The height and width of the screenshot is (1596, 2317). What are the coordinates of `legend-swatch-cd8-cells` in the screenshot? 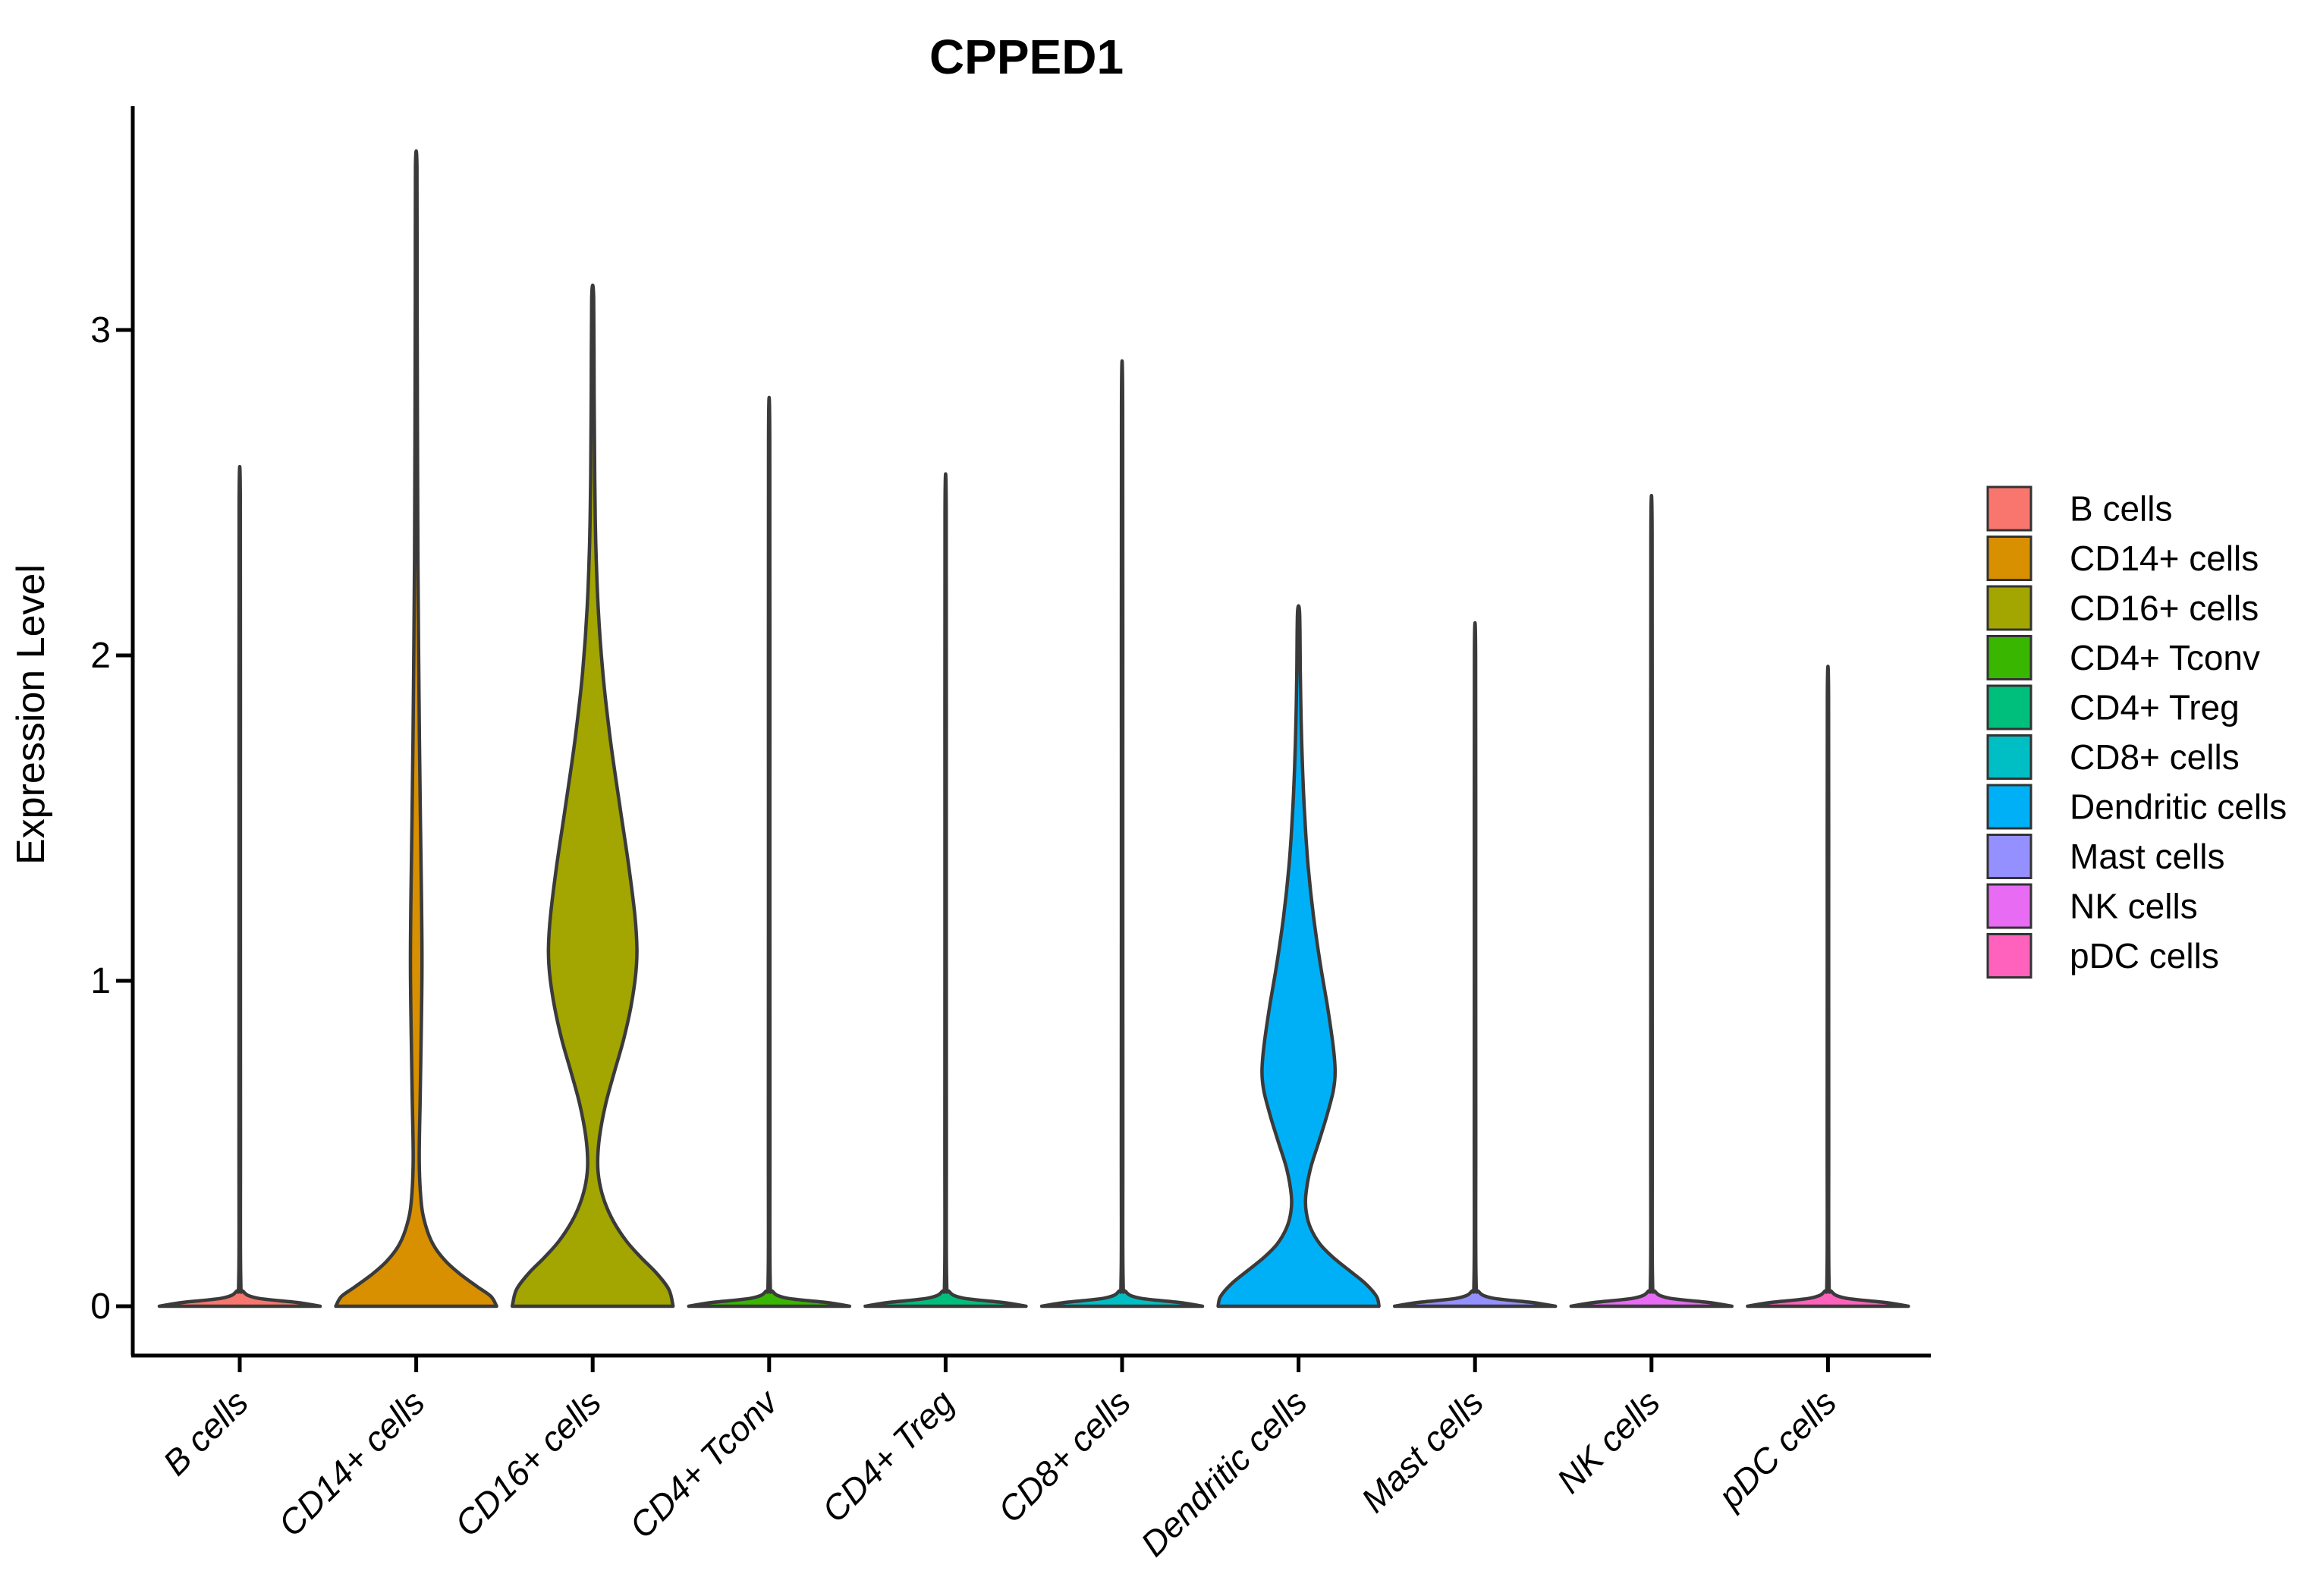 It's located at (2009, 757).